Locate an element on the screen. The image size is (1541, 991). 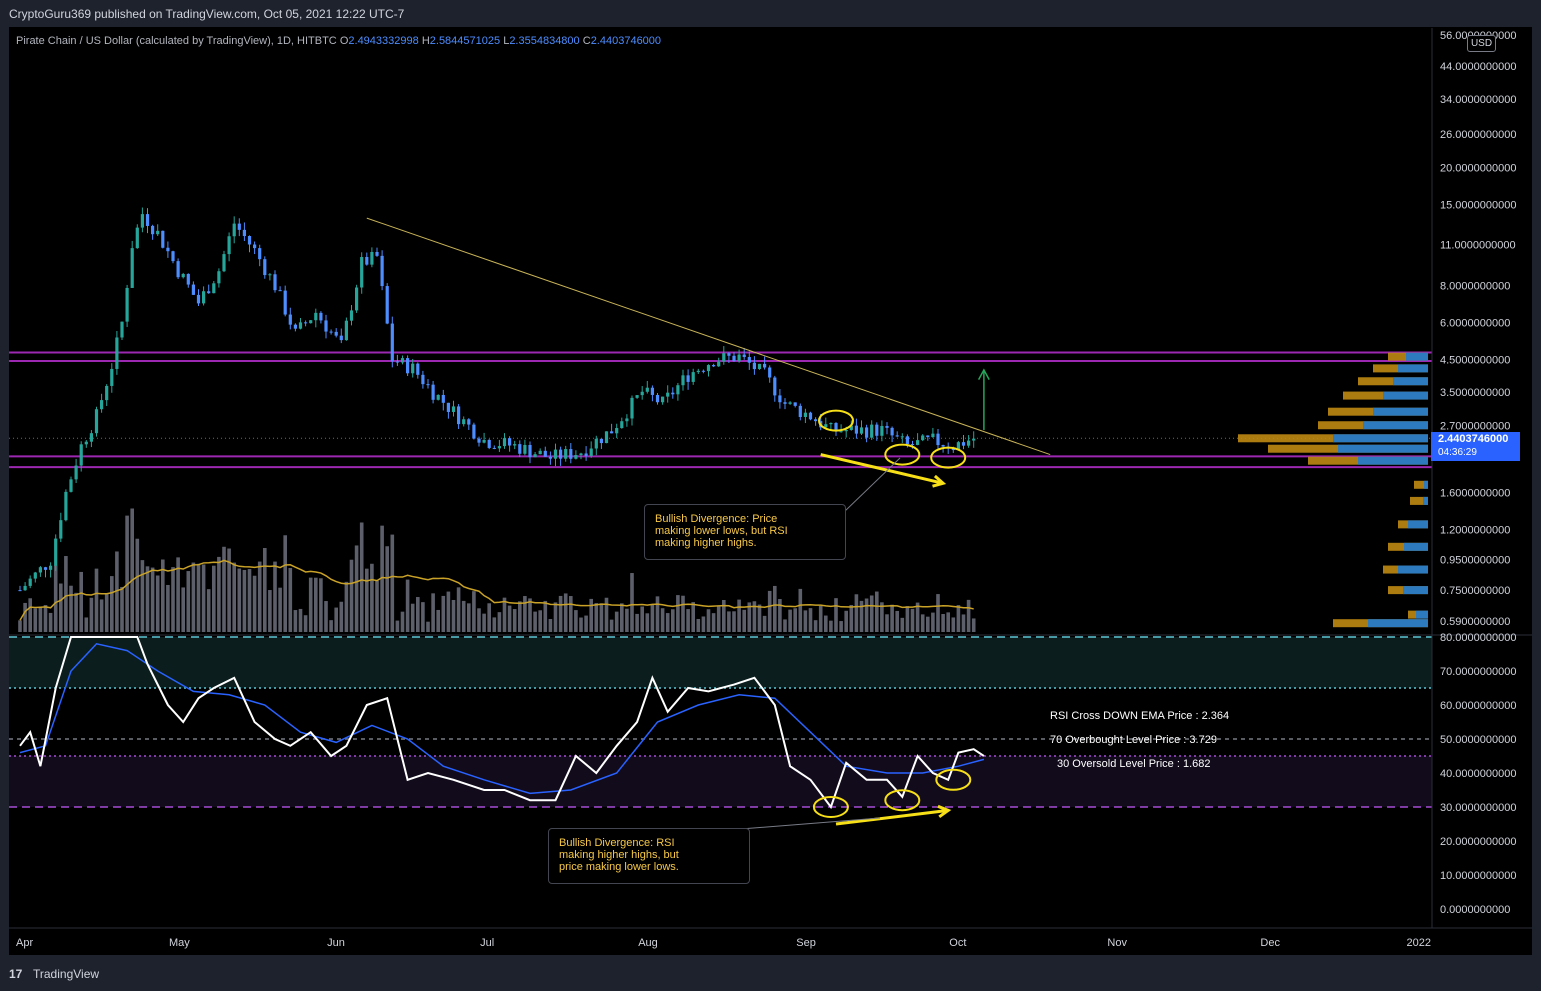
last-price-value: 2.4403746000 is located at coordinates (1473, 439).